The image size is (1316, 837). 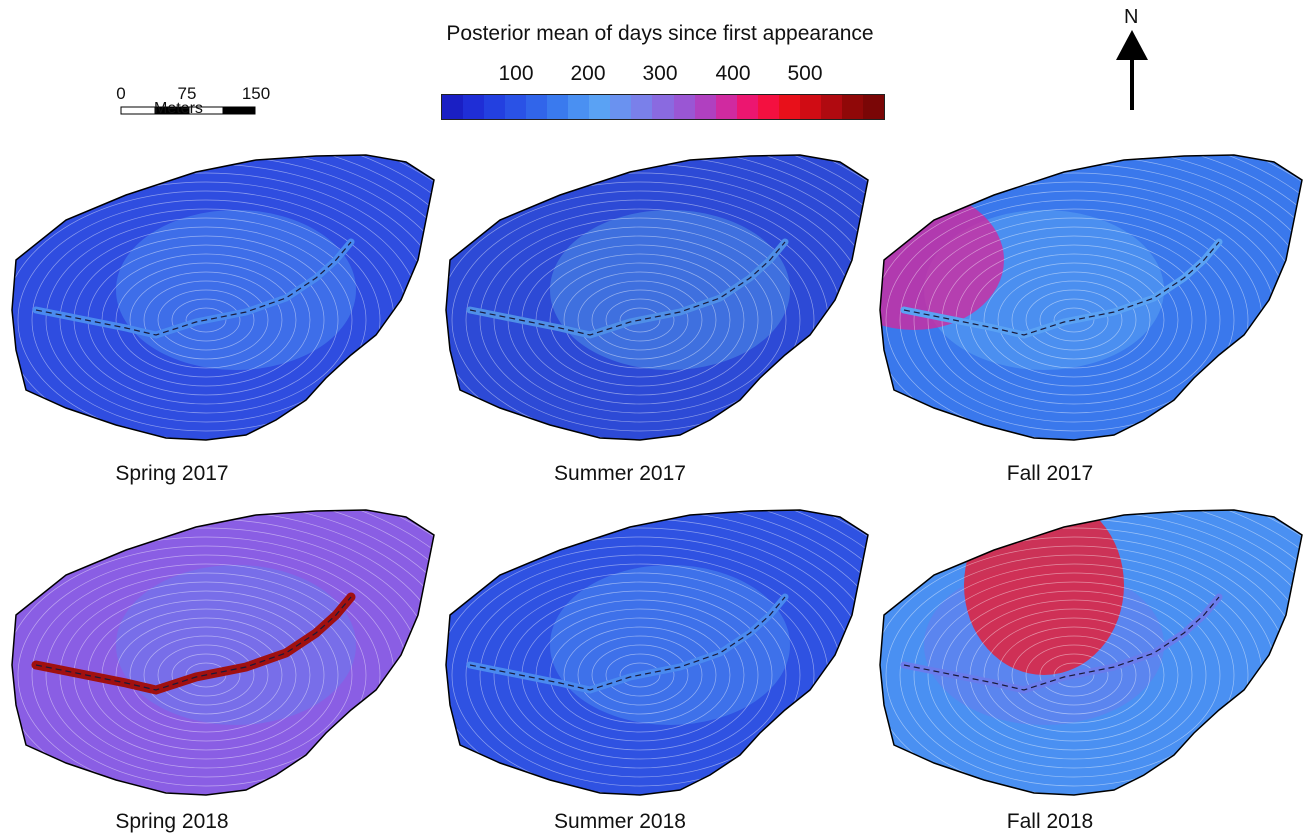 I want to click on map-panel-summer-2017, so click(x=655, y=300).